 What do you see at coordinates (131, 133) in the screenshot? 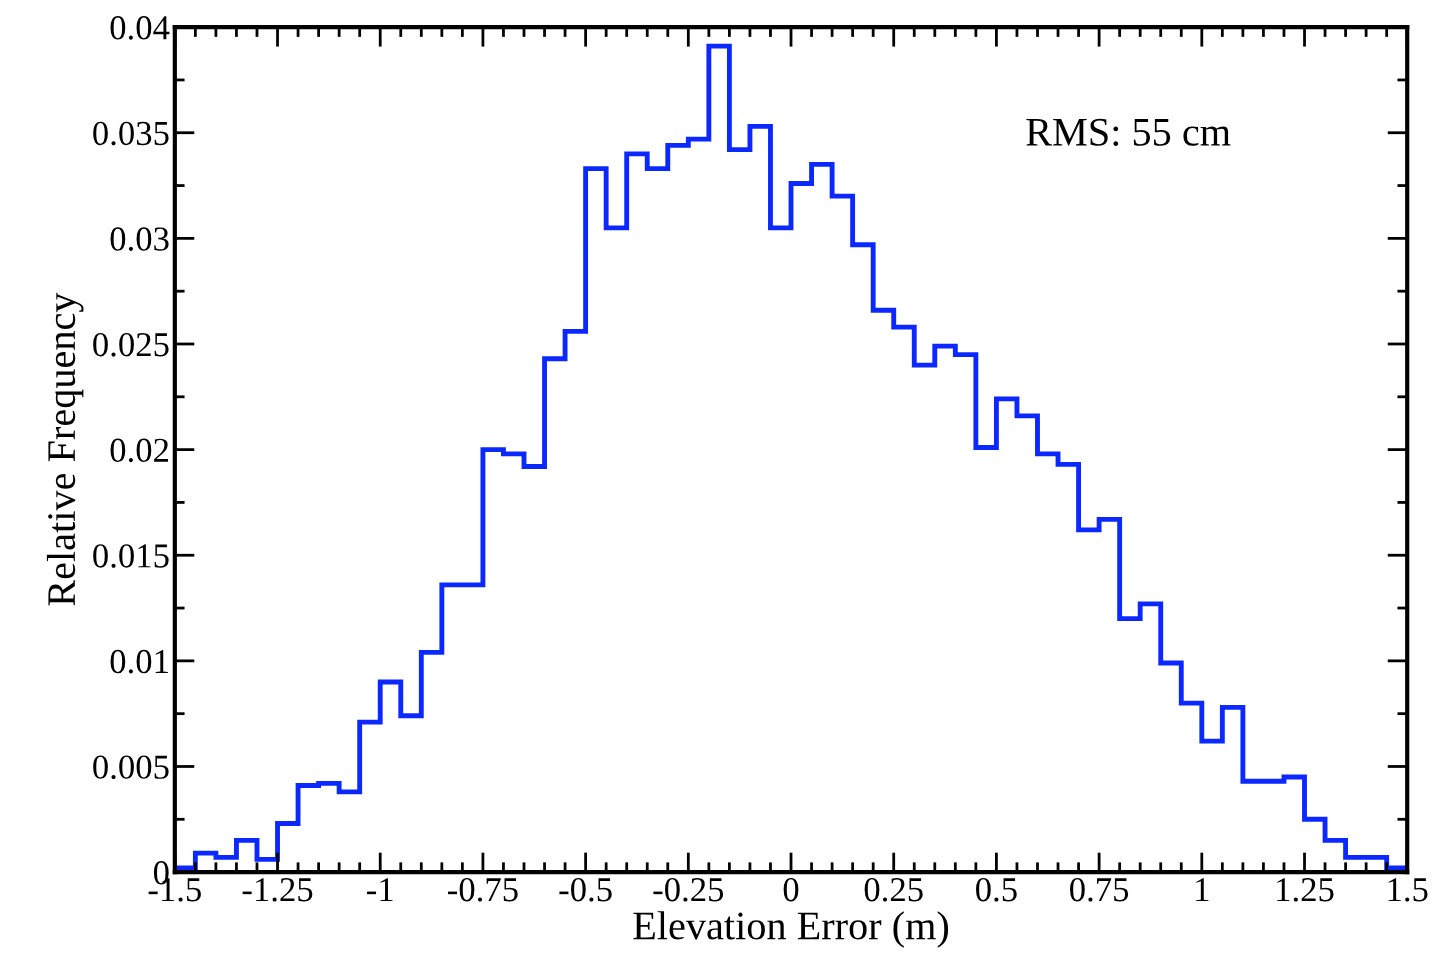
I see `y-tick-label: 0.035` at bounding box center [131, 133].